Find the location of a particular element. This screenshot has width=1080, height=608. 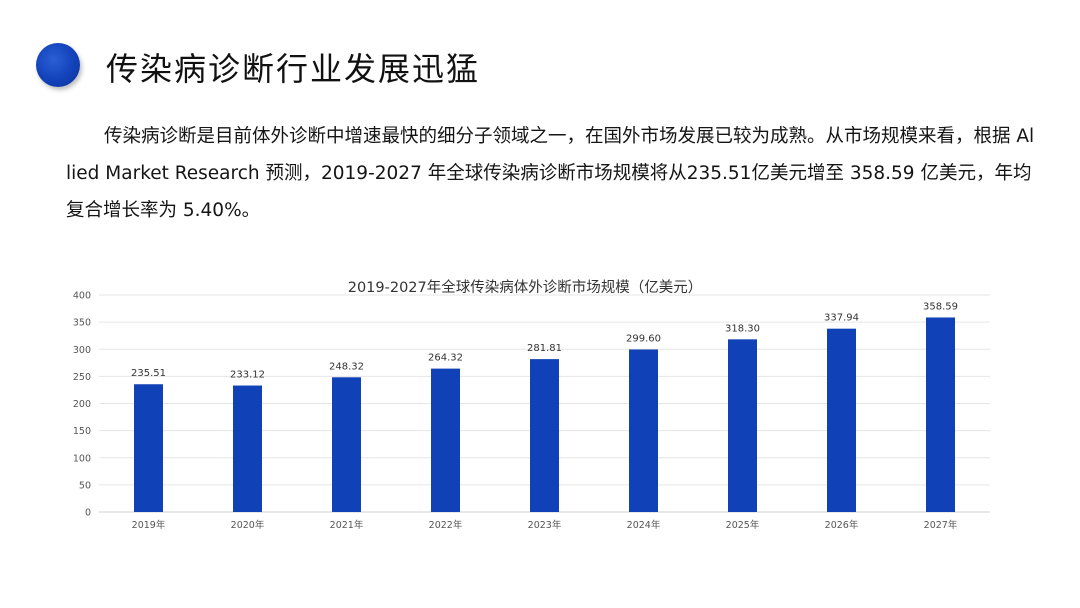

bar-value-label: 235.51 is located at coordinates (148, 373).